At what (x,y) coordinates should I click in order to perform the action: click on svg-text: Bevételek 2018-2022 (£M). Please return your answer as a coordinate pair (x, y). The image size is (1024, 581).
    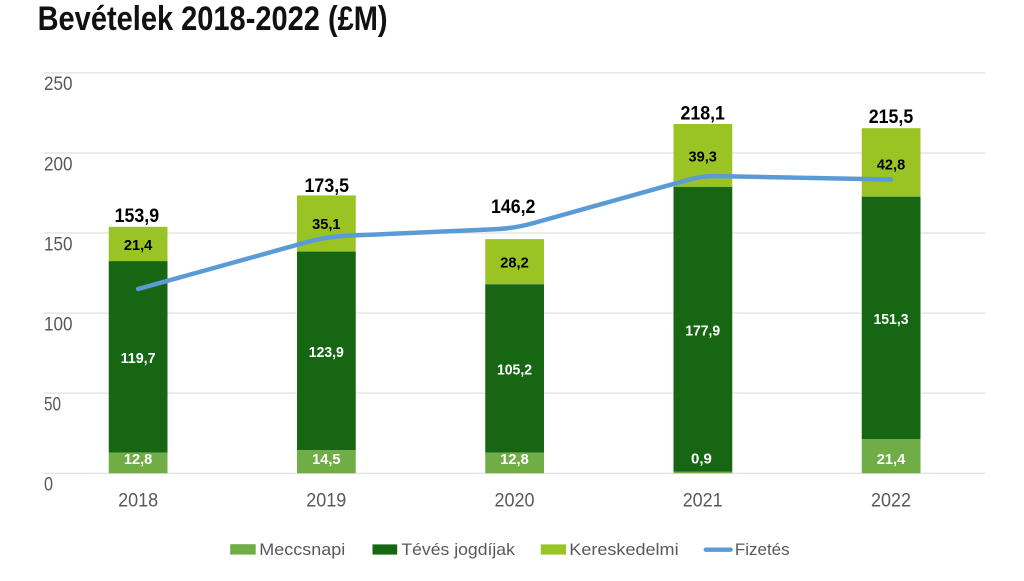
    Looking at the image, I should click on (213, 19).